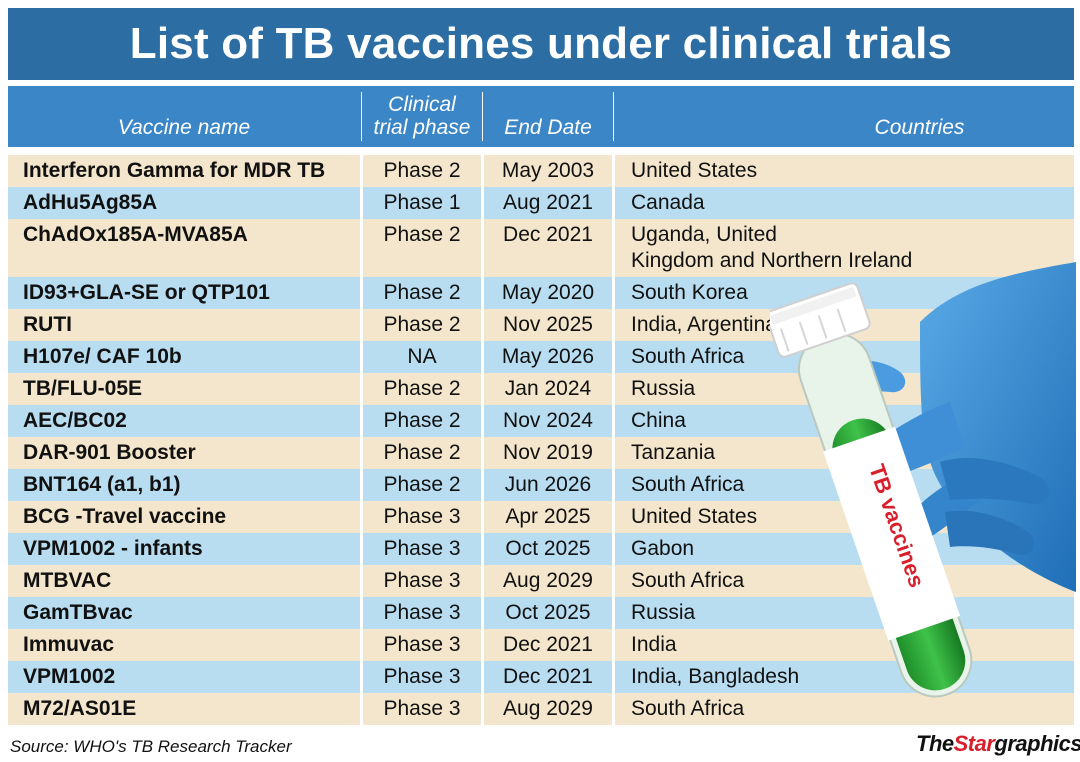 Image resolution: width=1080 pixels, height=762 pixels. Describe the element at coordinates (548, 485) in the screenshot. I see `end-date-cell: Jun 2026` at that location.